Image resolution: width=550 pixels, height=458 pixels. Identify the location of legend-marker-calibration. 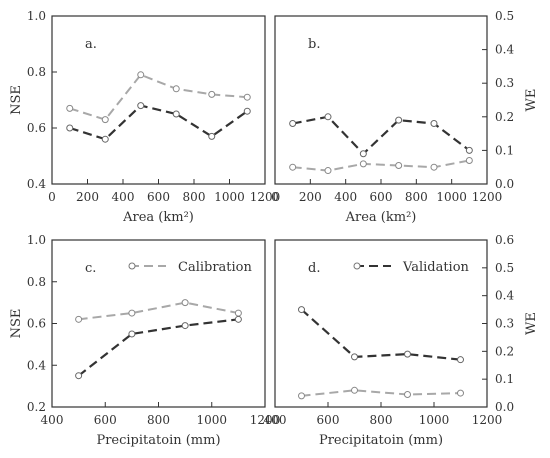
(132, 266).